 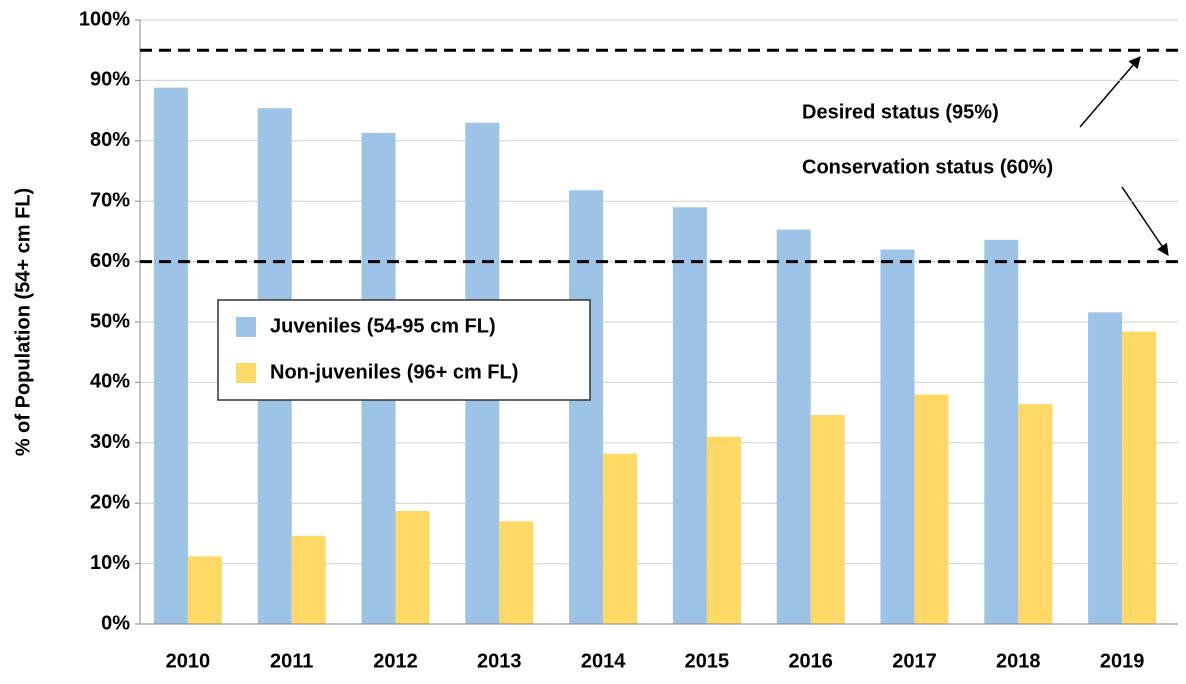 I want to click on reference-label: Conservation status (60%), so click(x=927, y=167).